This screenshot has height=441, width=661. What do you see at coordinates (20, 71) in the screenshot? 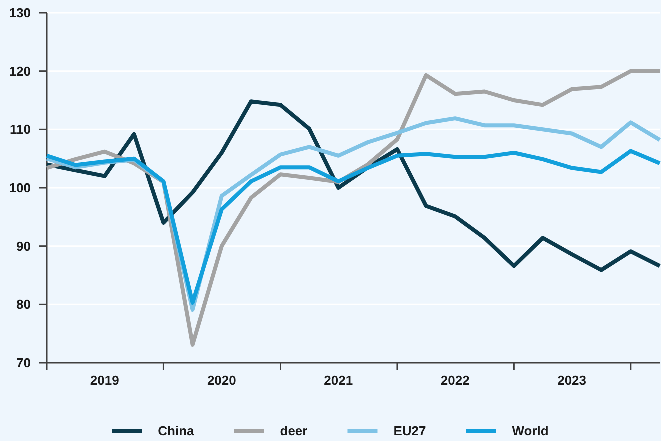
I see `y-tick-label: 120` at bounding box center [20, 71].